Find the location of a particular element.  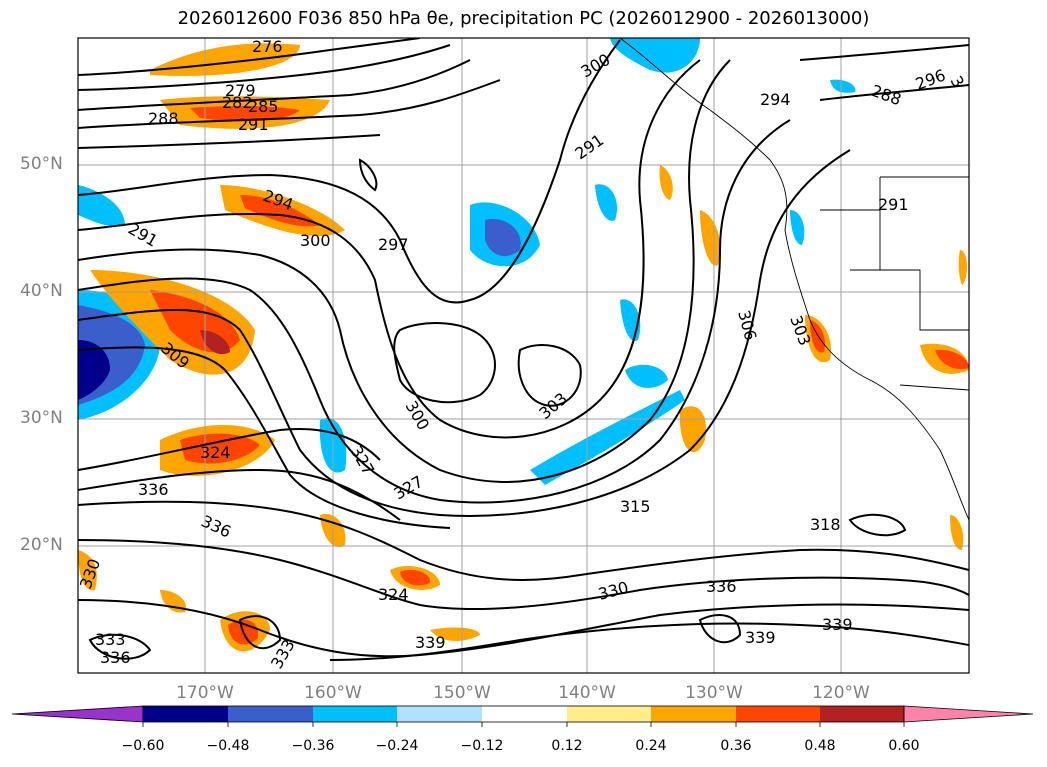

contour-label: 288 is located at coordinates (163, 118).